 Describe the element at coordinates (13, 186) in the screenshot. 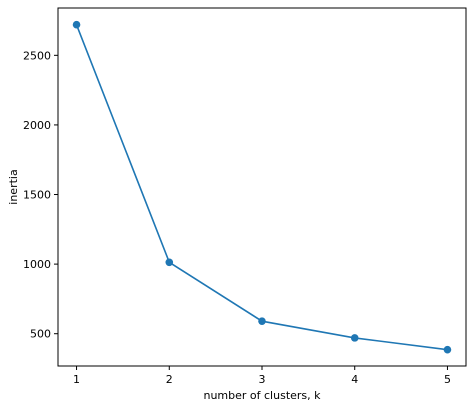

I see `y-axis-label: inertia` at that location.